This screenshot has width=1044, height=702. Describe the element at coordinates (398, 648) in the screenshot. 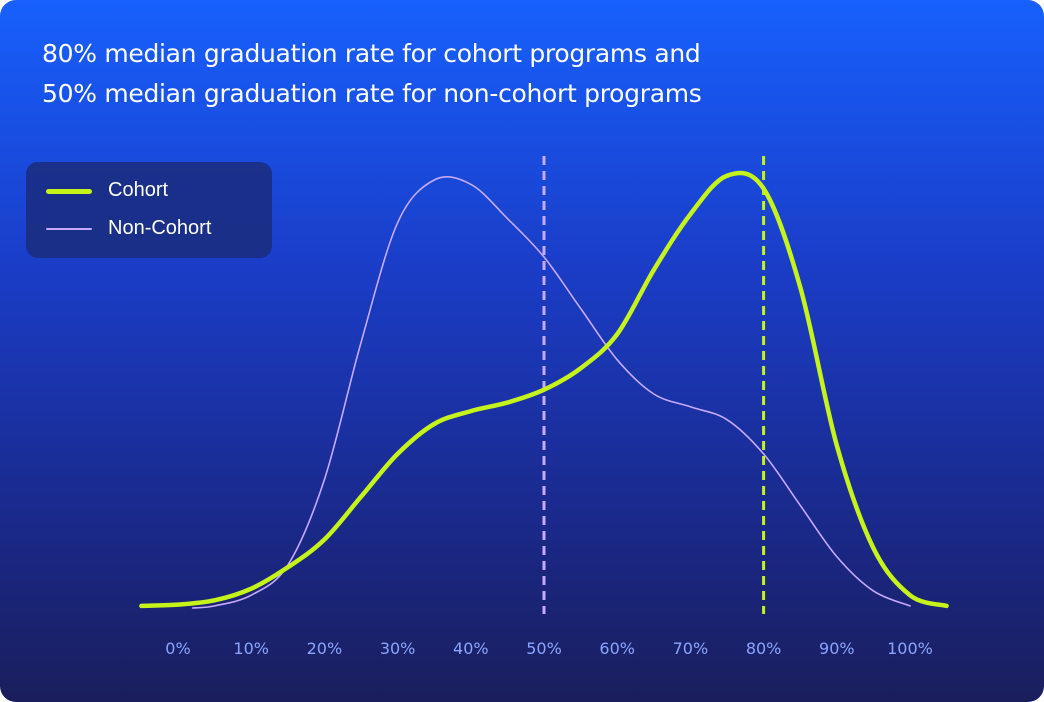

I see `x-tick-label-30: 30%` at that location.